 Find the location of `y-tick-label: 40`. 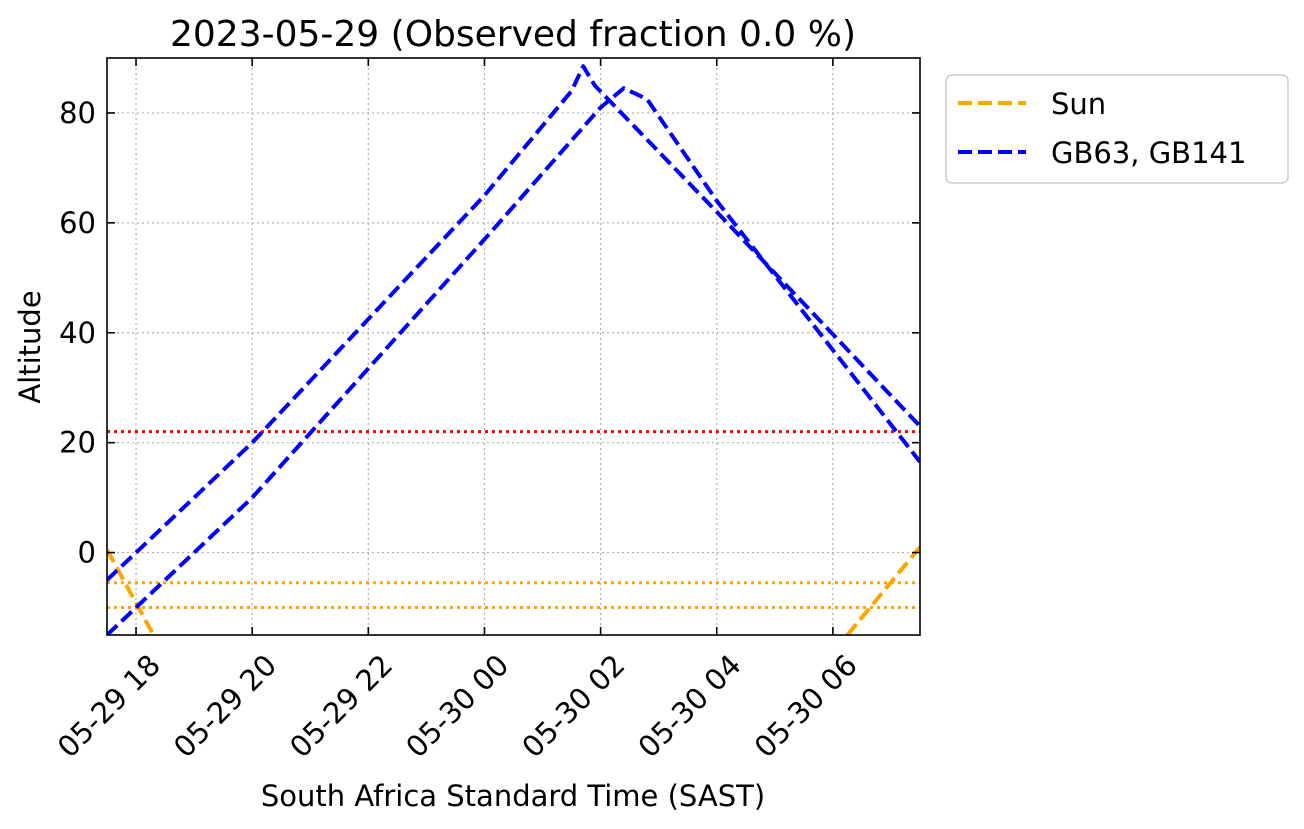

y-tick-label: 40 is located at coordinates (77, 333).